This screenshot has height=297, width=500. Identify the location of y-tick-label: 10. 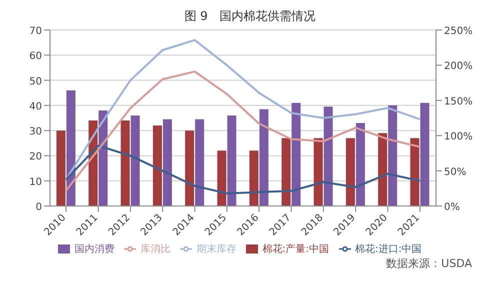
(35, 182).